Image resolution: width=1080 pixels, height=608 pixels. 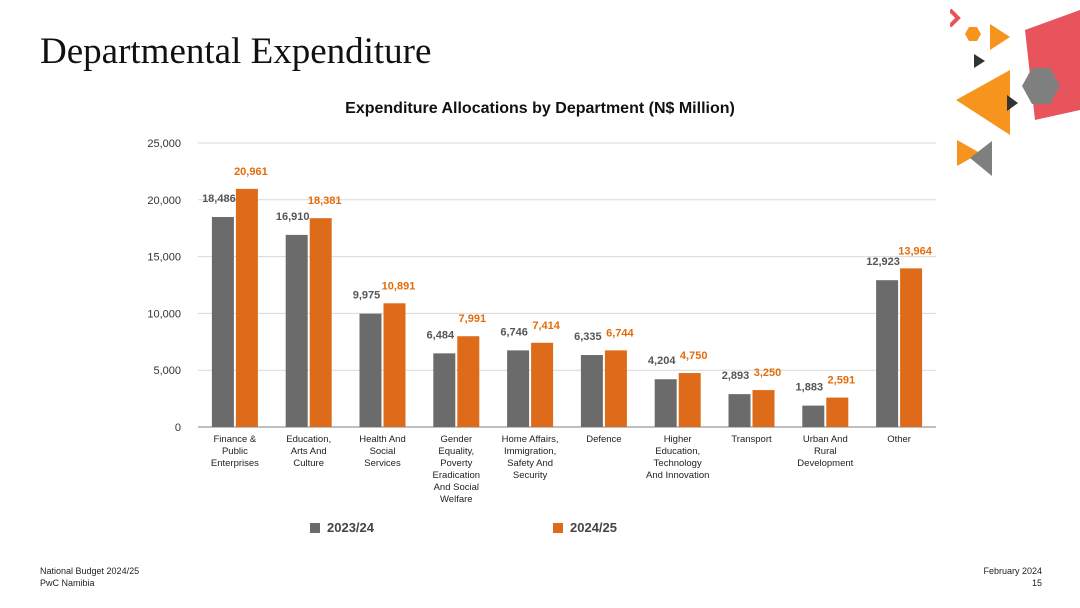 I want to click on data-label-2023: 18,486, so click(x=219, y=199).